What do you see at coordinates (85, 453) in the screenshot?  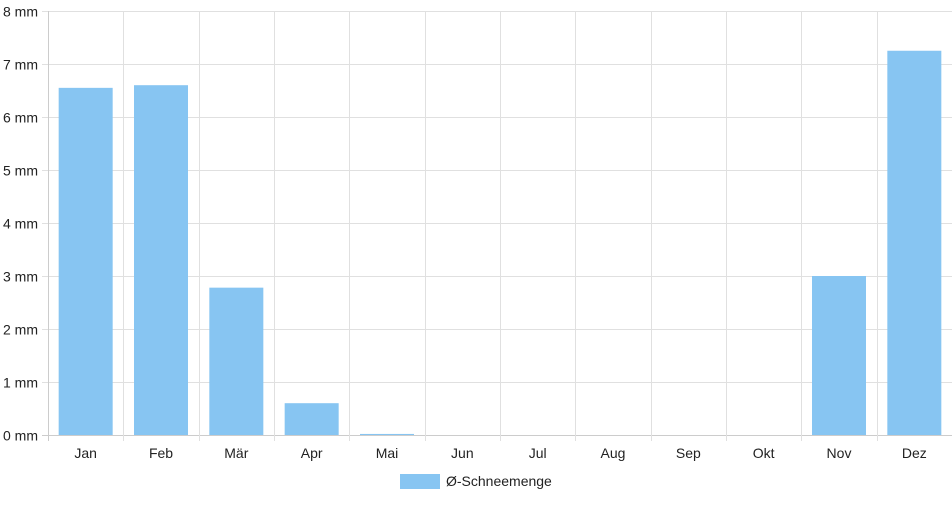 I see `x-tick-label: Jan` at bounding box center [85, 453].